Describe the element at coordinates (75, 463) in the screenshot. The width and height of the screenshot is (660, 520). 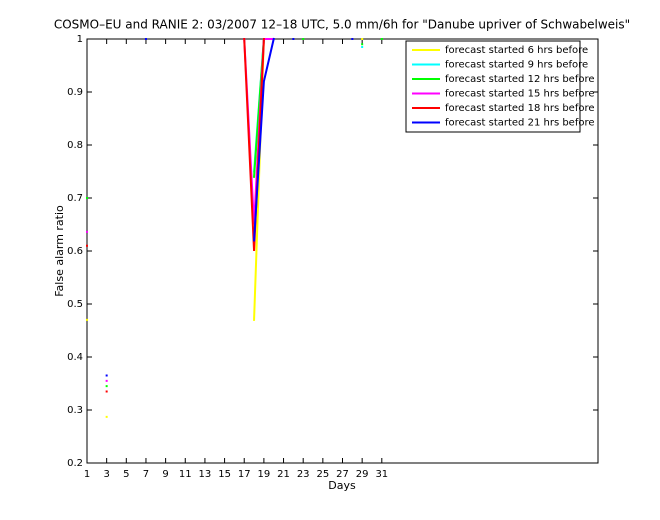
I see `y-tick-label: 0.2` at that location.